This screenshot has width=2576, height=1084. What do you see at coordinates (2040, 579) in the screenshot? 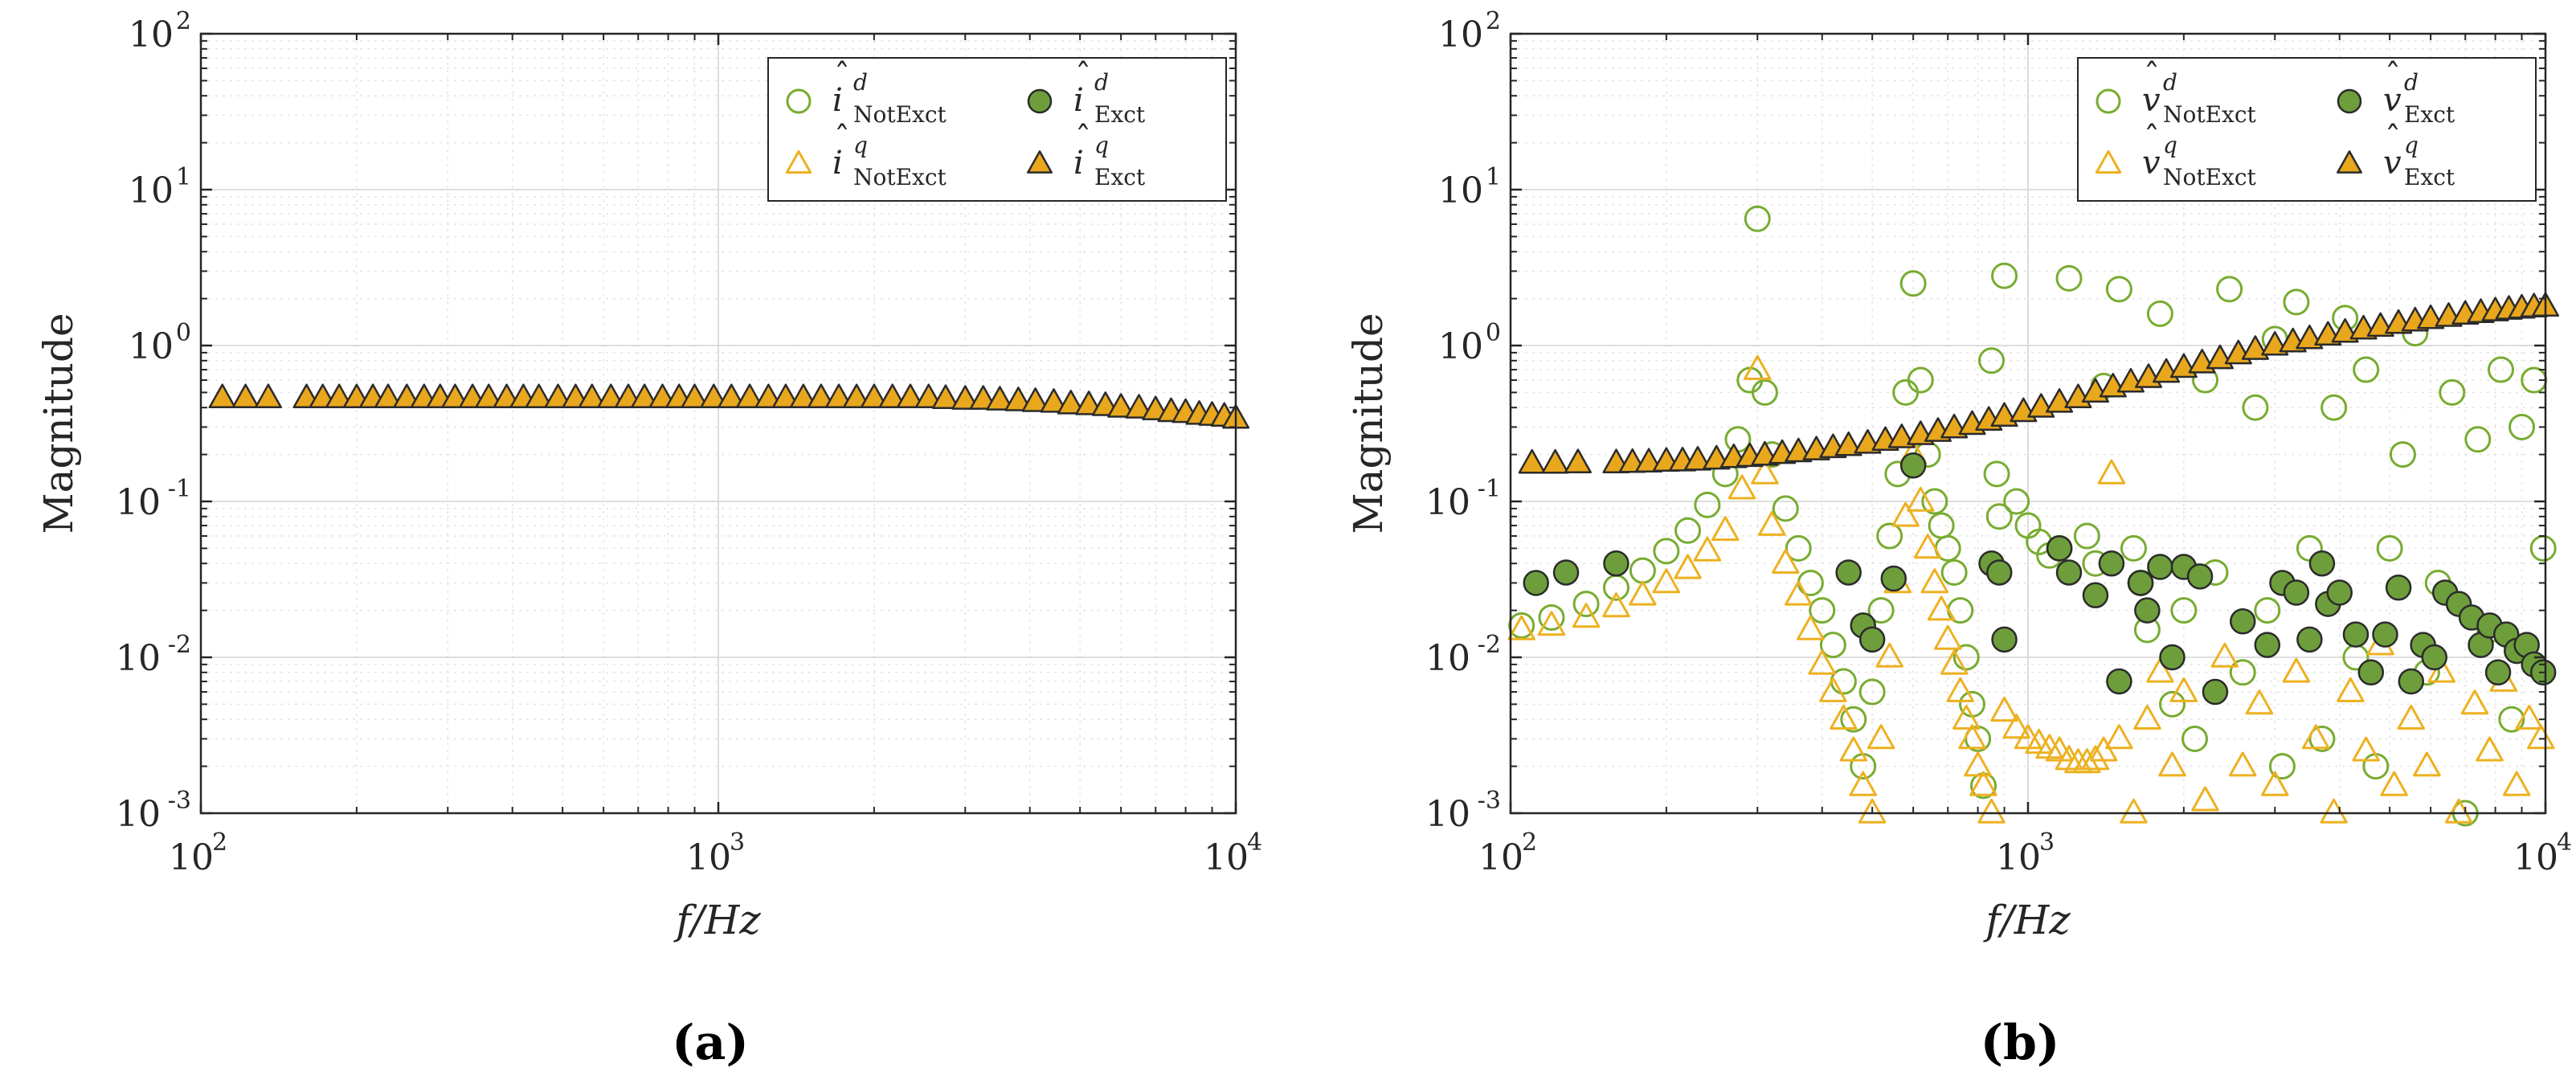
I see `series-v-d-exct` at bounding box center [2040, 579].